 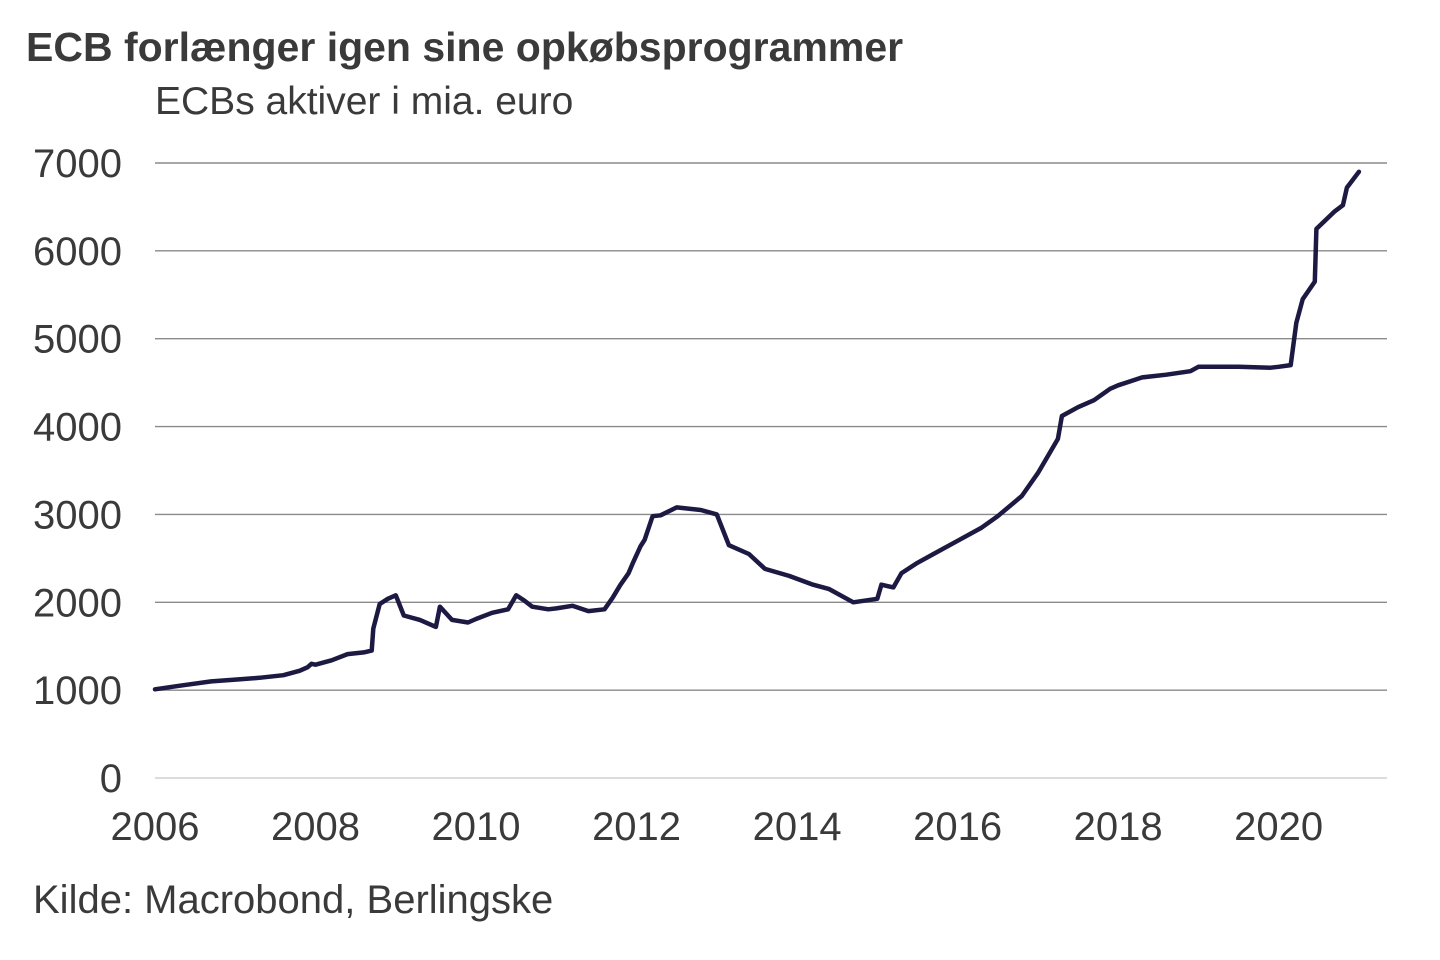 What do you see at coordinates (77, 471) in the screenshot?
I see `y-axis-ticks: 0 1000 2000 3000 4000 5000 6000 7000` at bounding box center [77, 471].